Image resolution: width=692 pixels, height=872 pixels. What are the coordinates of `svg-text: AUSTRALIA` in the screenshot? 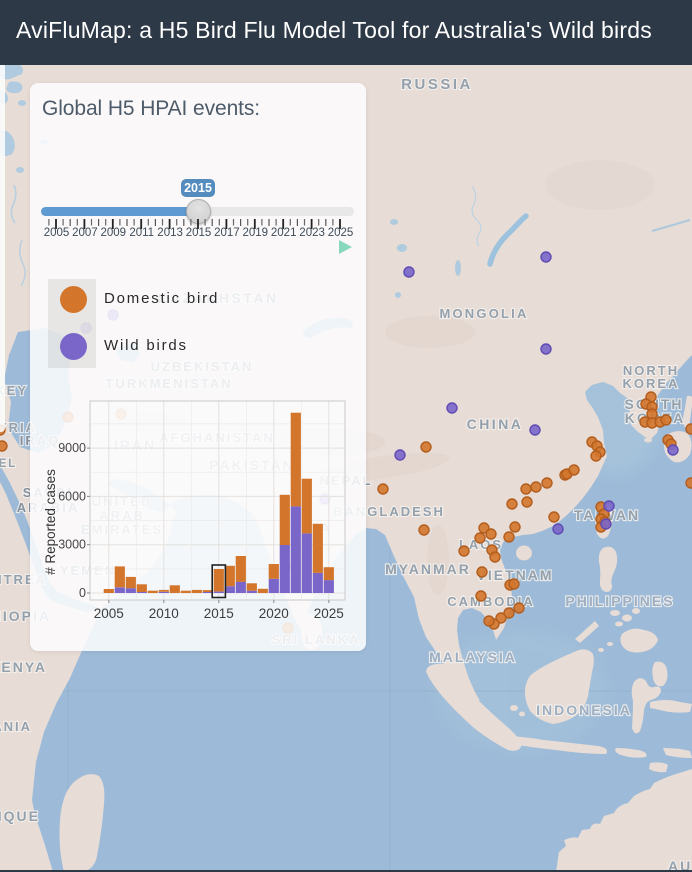 It's located at (680, 865).